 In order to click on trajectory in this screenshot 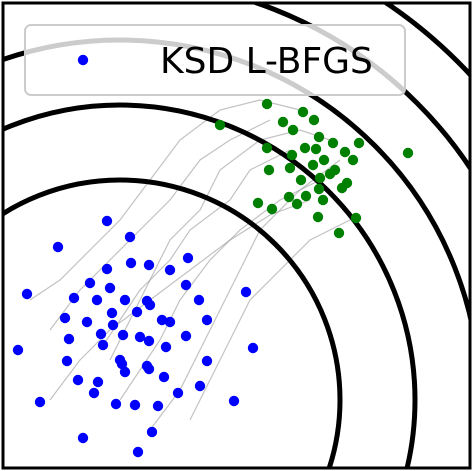, I will do `click(270, 320)`.